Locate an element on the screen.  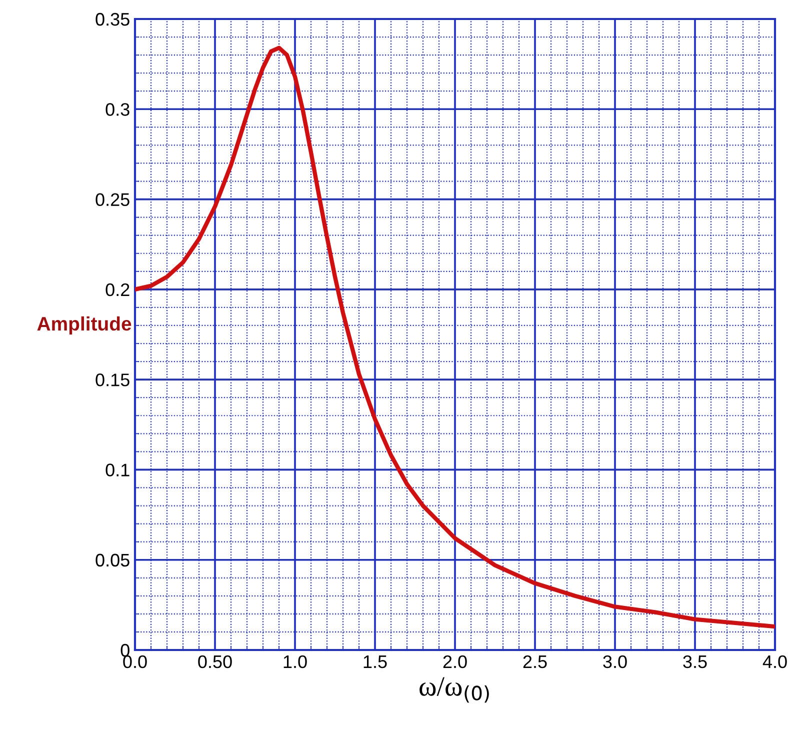
y-tick-label: 0.3 is located at coordinates (118, 109).